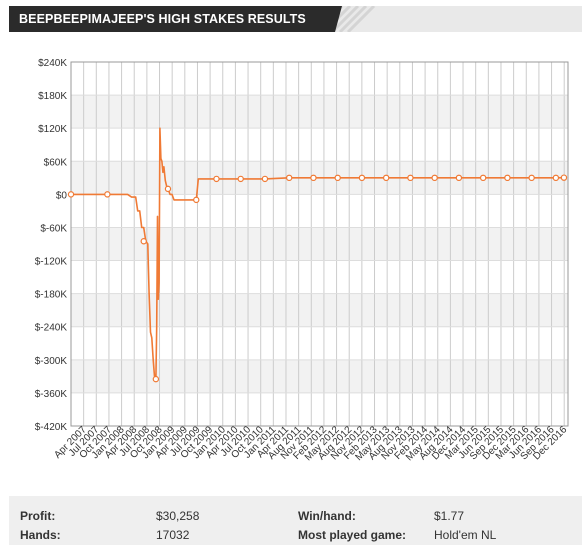 This screenshot has width=582, height=545. I want to click on y-tick-label: $120K, so click(52, 129).